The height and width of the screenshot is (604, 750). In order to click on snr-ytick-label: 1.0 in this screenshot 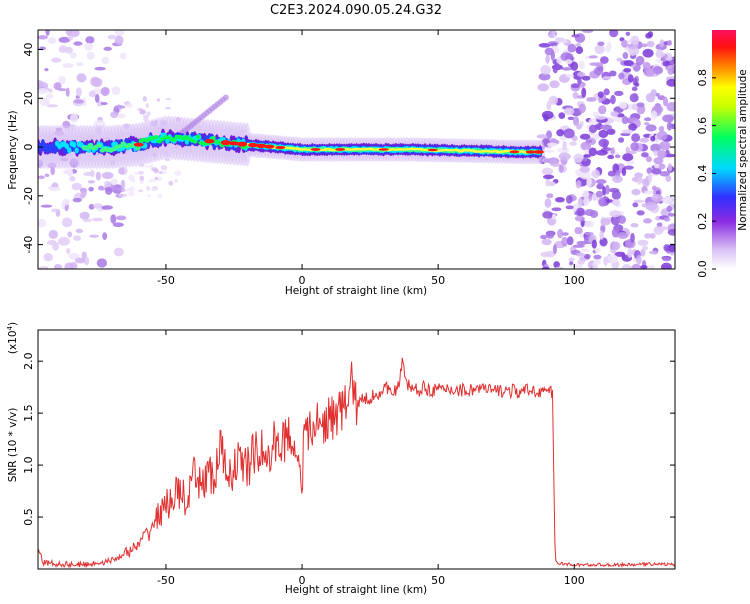, I will do `click(28, 465)`.